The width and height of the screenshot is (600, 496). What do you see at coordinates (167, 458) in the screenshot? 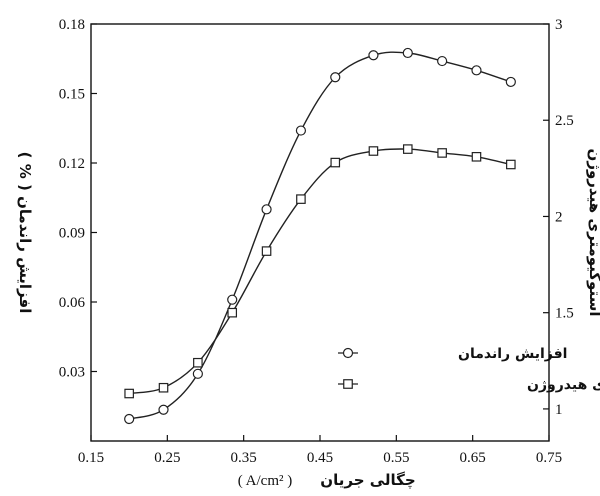
I see `x-tick-label: 0.25` at bounding box center [167, 458].